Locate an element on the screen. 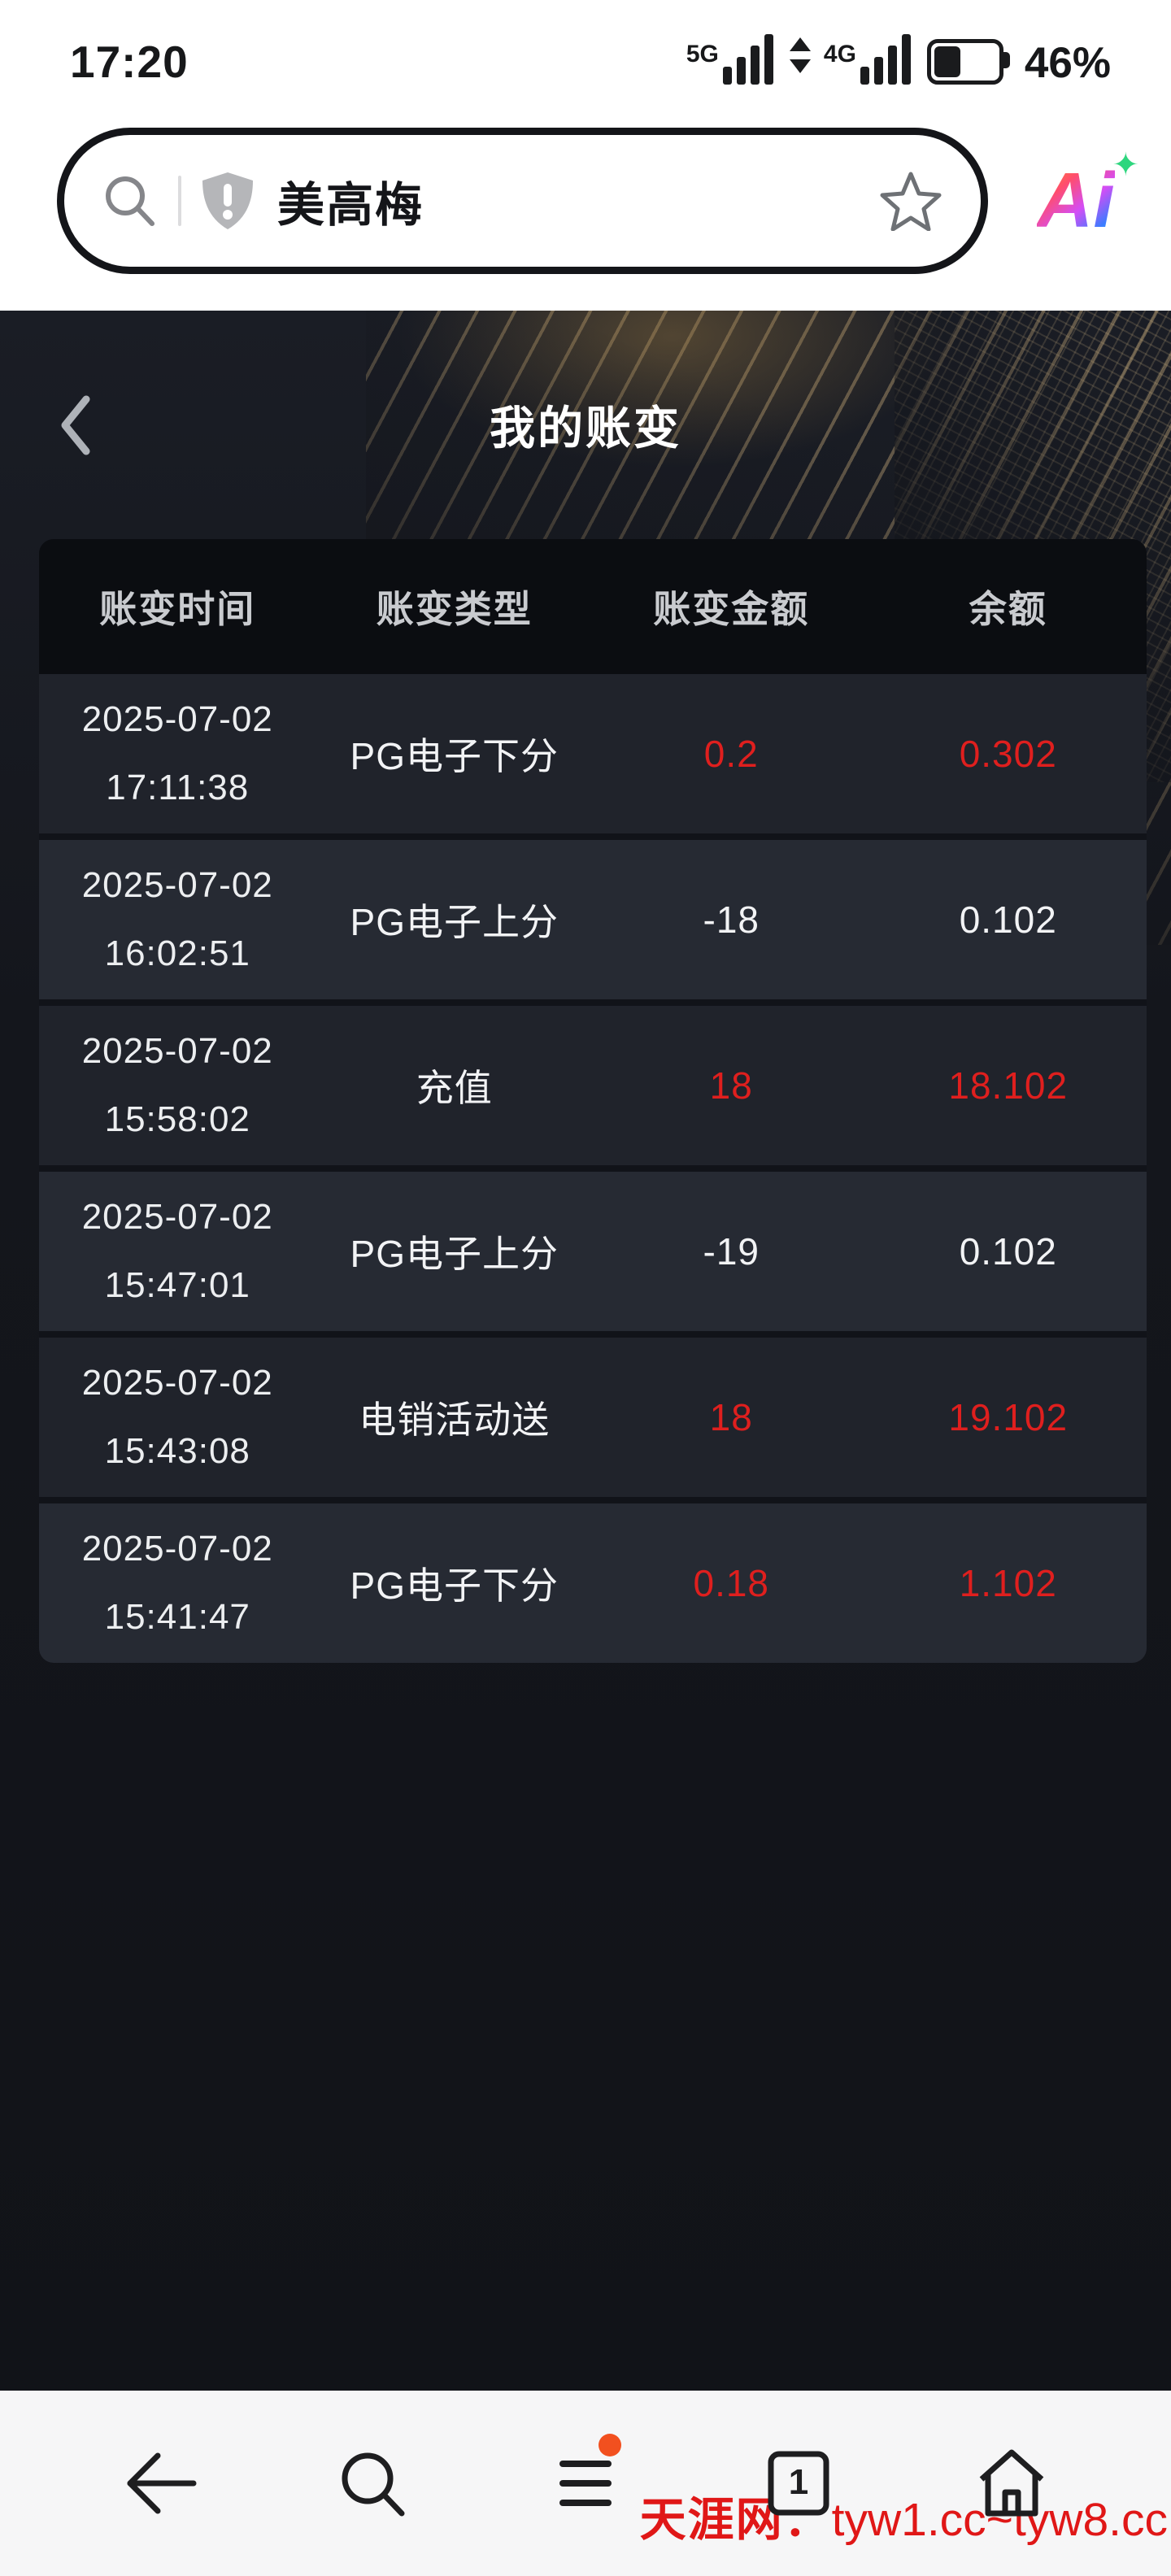 The height and width of the screenshot is (2576, 1171). nav-tabs-button: 1 is located at coordinates (799, 2483).